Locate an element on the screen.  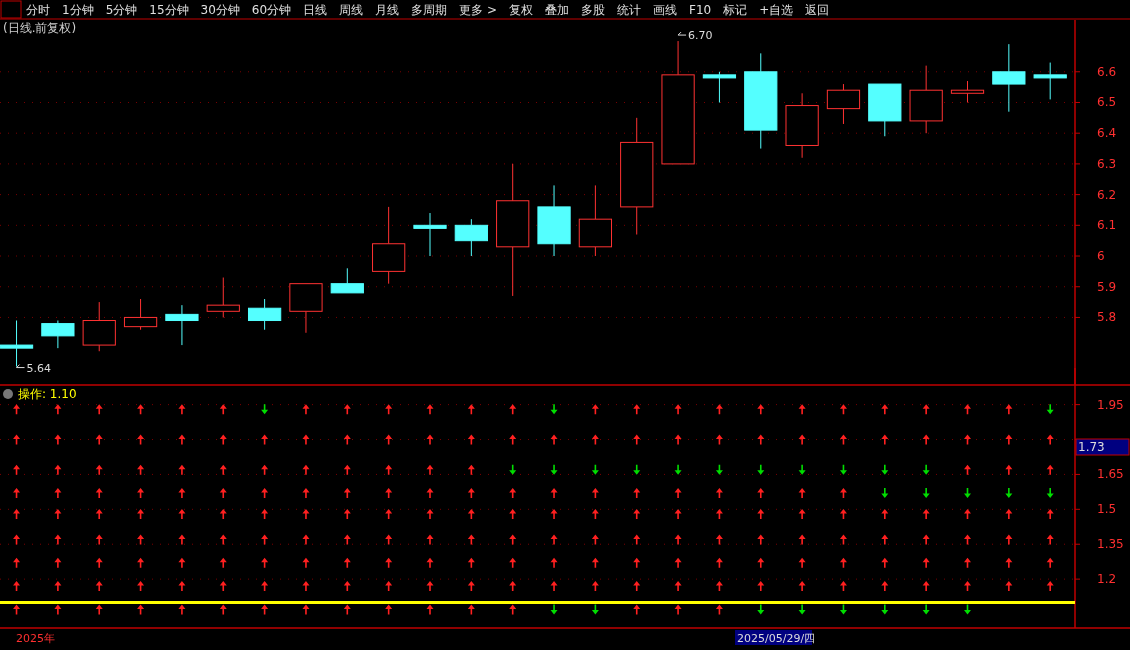
y-tick-label: 1.2 is located at coordinates (1107, 579).